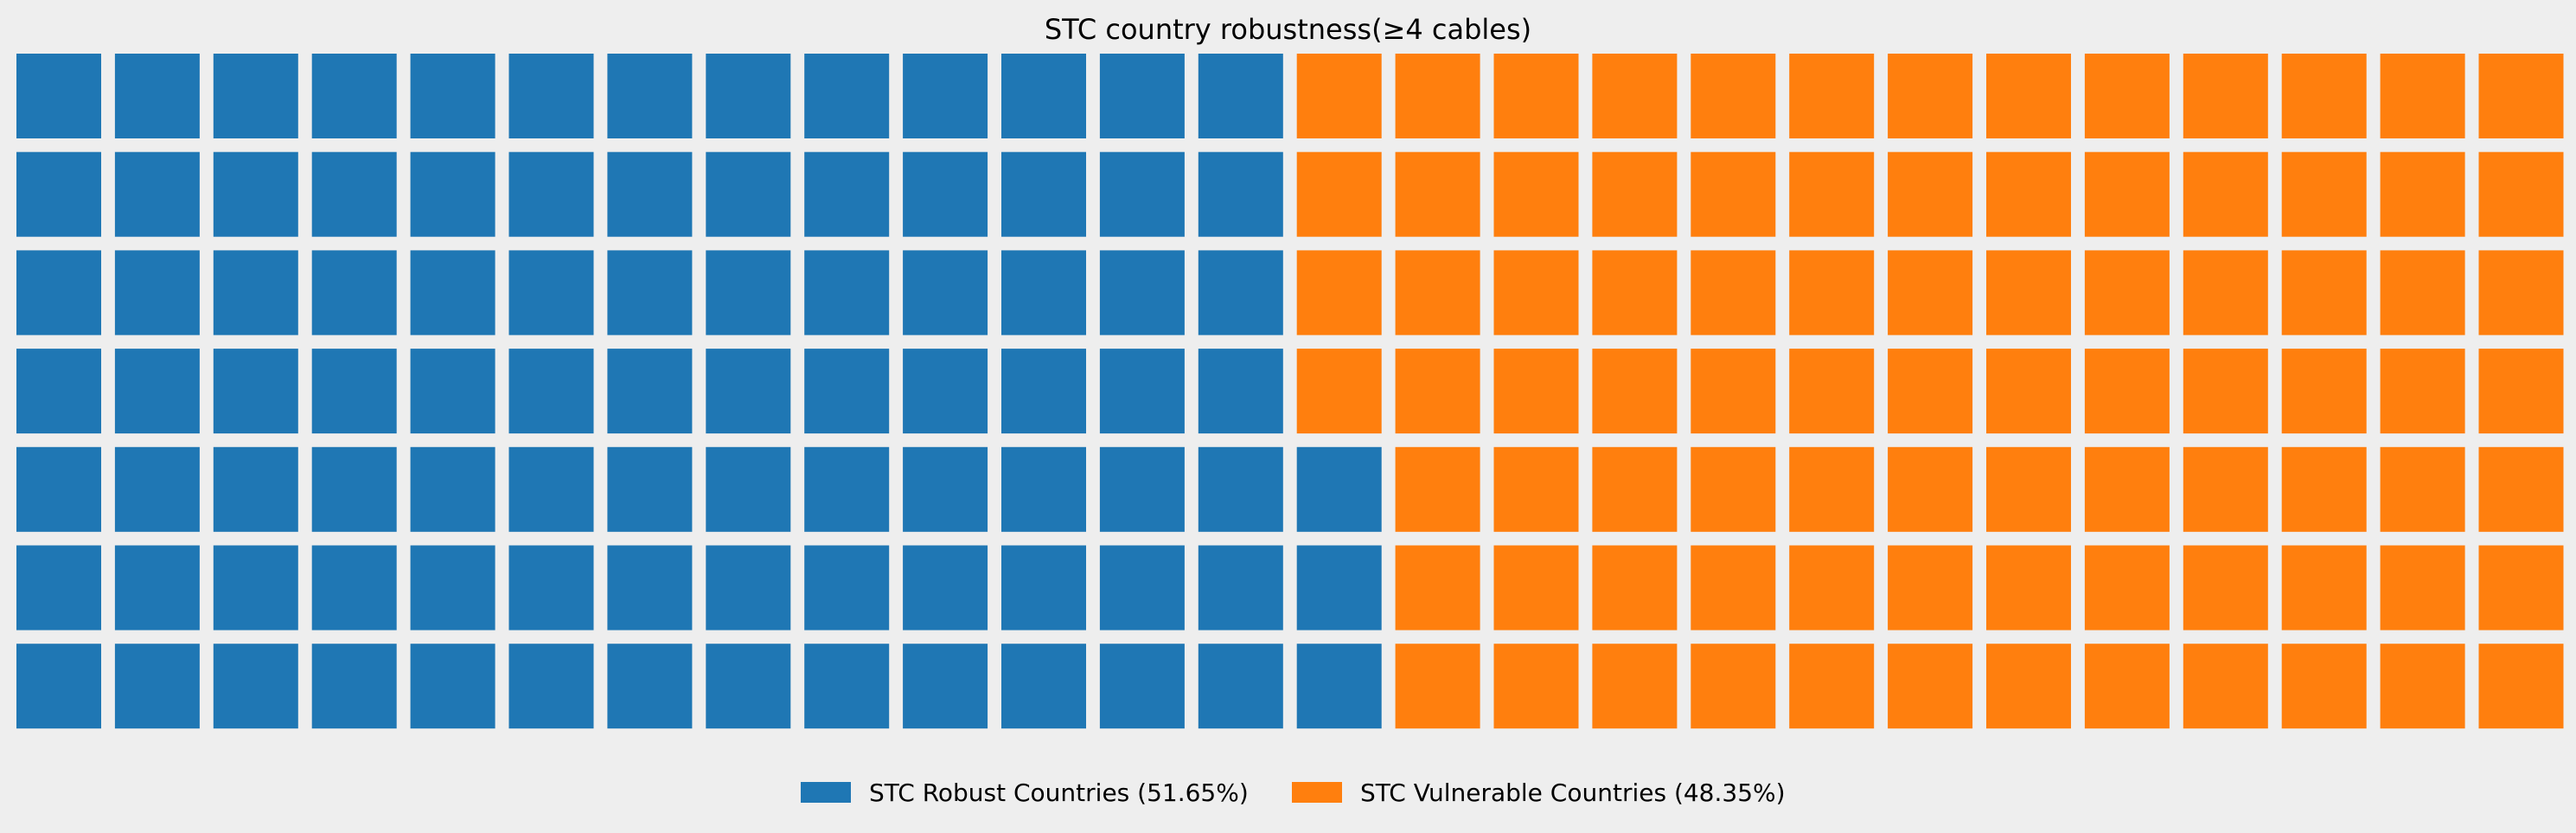 The height and width of the screenshot is (833, 2576). Describe the element at coordinates (1288, 29) in the screenshot. I see `chart-title: STC country robustness(≥4 cables)` at that location.